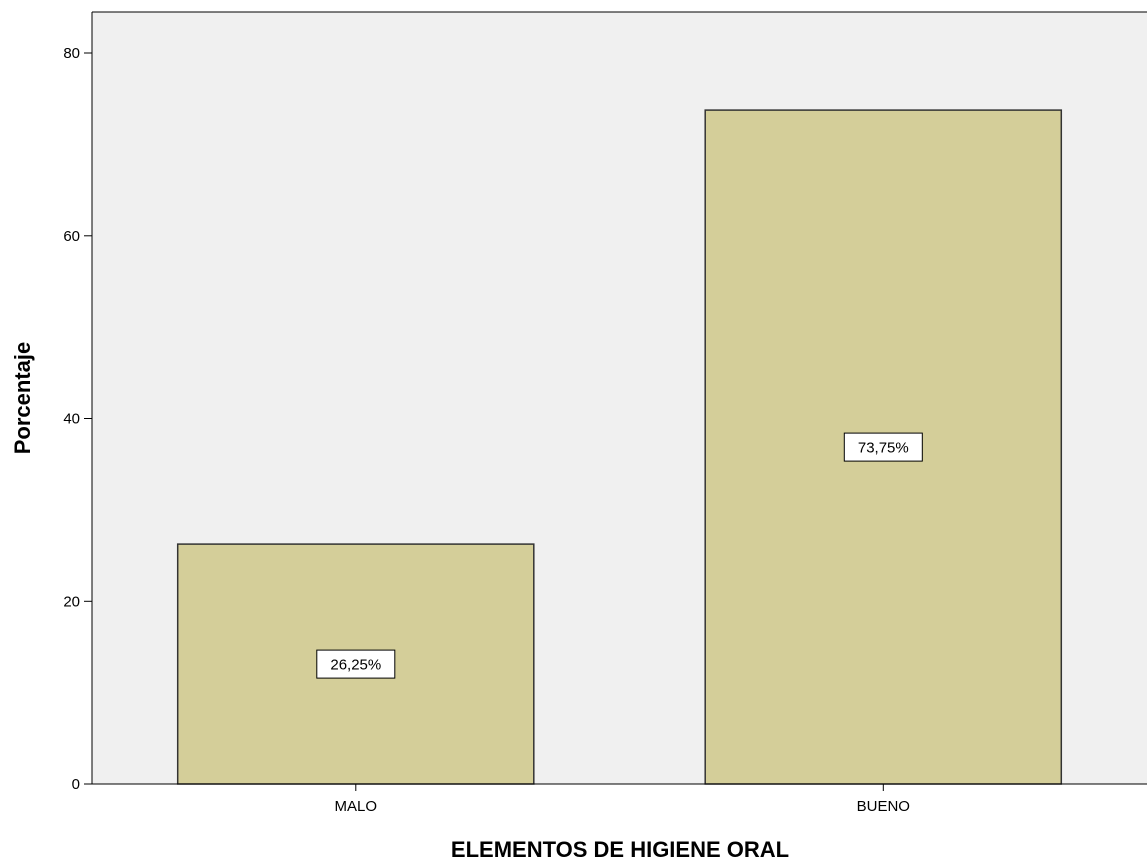 Image resolution: width=1147 pixels, height=866 pixels. Describe the element at coordinates (356, 806) in the screenshot. I see `x-tick-label-malo: MALO` at that location.